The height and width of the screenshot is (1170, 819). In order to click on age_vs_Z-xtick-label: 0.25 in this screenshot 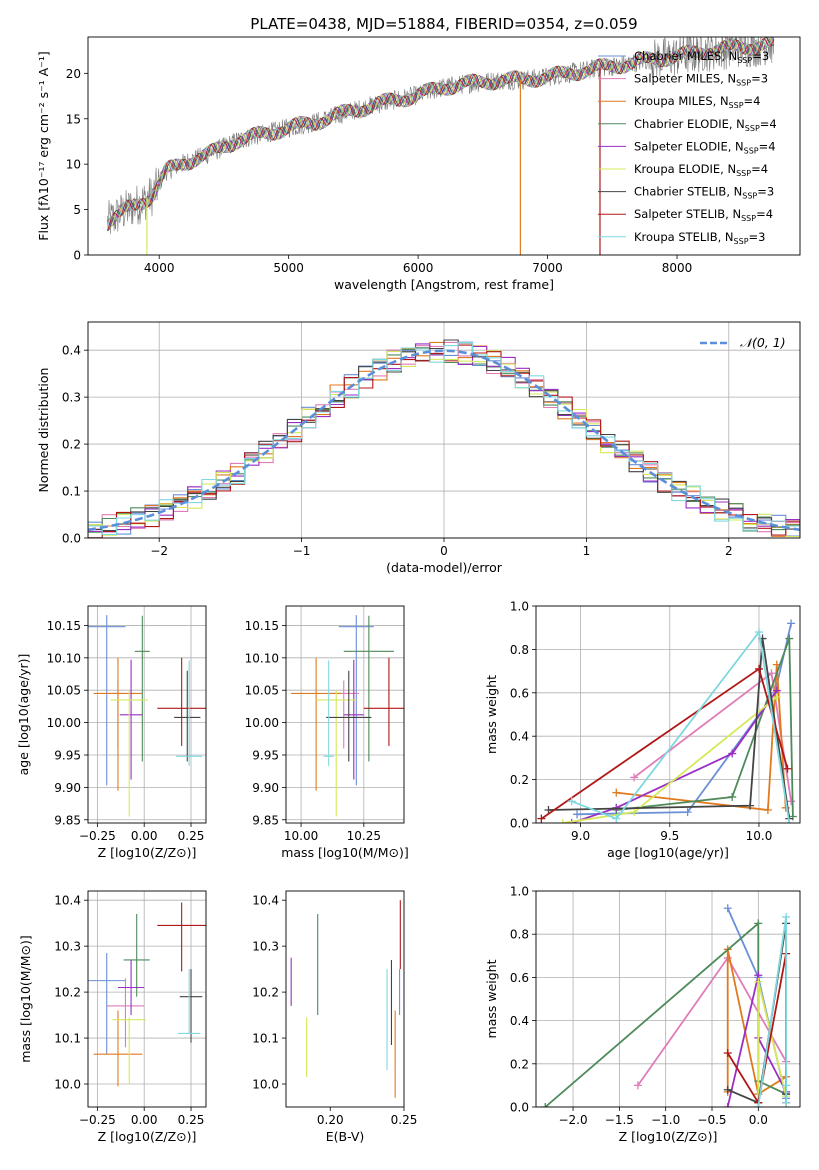, I will do `click(191, 836)`.